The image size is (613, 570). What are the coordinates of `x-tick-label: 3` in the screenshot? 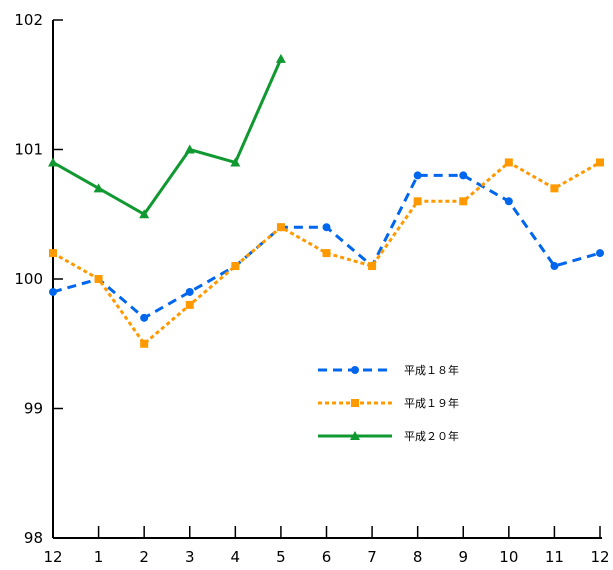 It's located at (190, 557).